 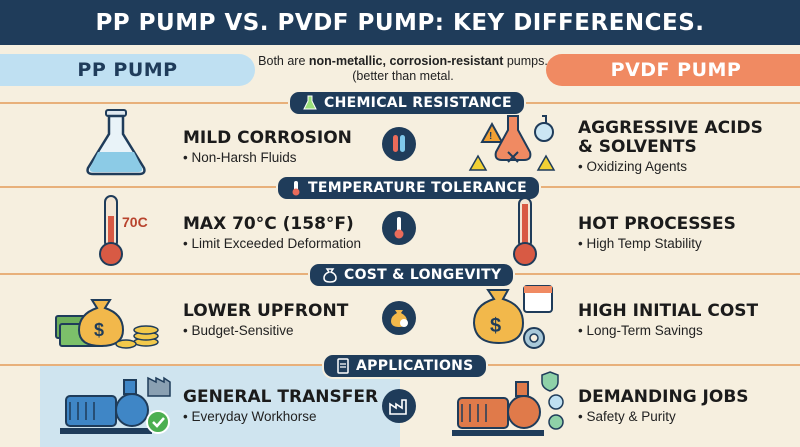 What do you see at coordinates (135, 222) in the screenshot?
I see `thermometer-label: 70C` at bounding box center [135, 222].